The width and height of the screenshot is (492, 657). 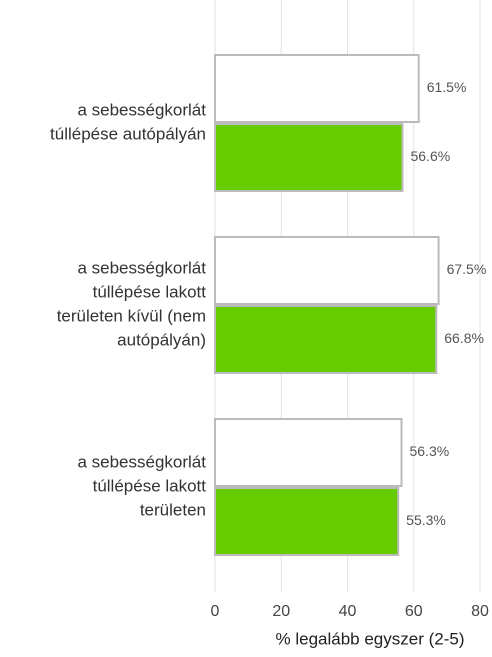 I want to click on category-label: túllépése autópályán, so click(x=128, y=133).